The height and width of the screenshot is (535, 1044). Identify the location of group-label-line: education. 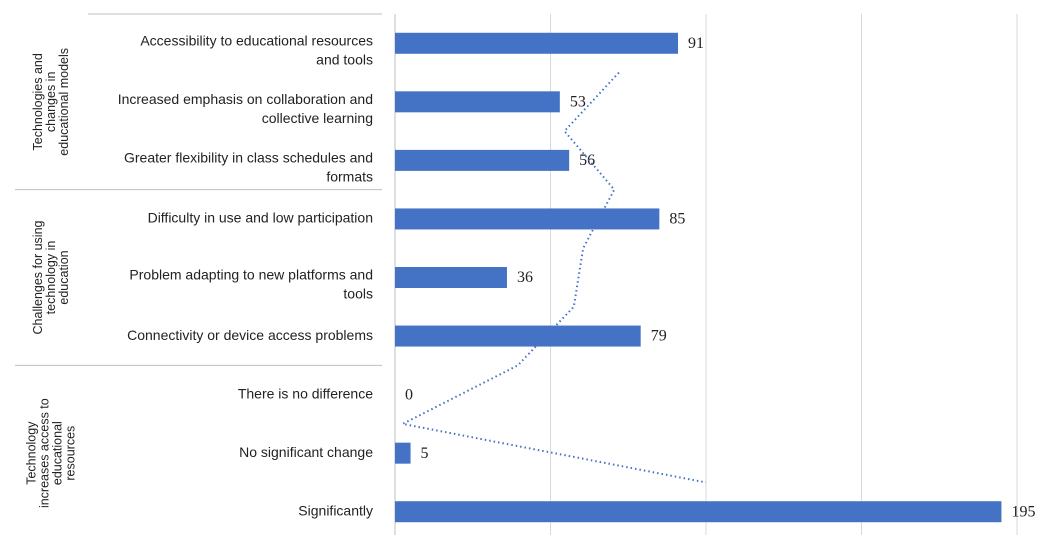
(64, 277).